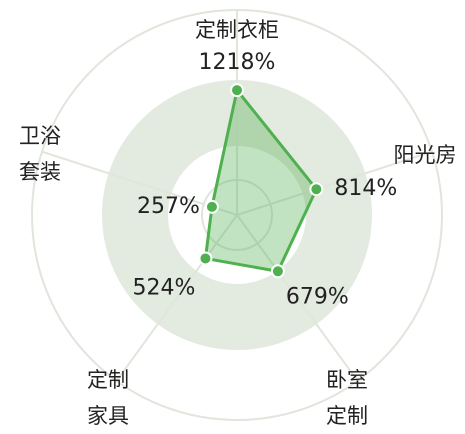  What do you see at coordinates (108, 398) in the screenshot?
I see `category-label: 定制家具` at bounding box center [108, 398].